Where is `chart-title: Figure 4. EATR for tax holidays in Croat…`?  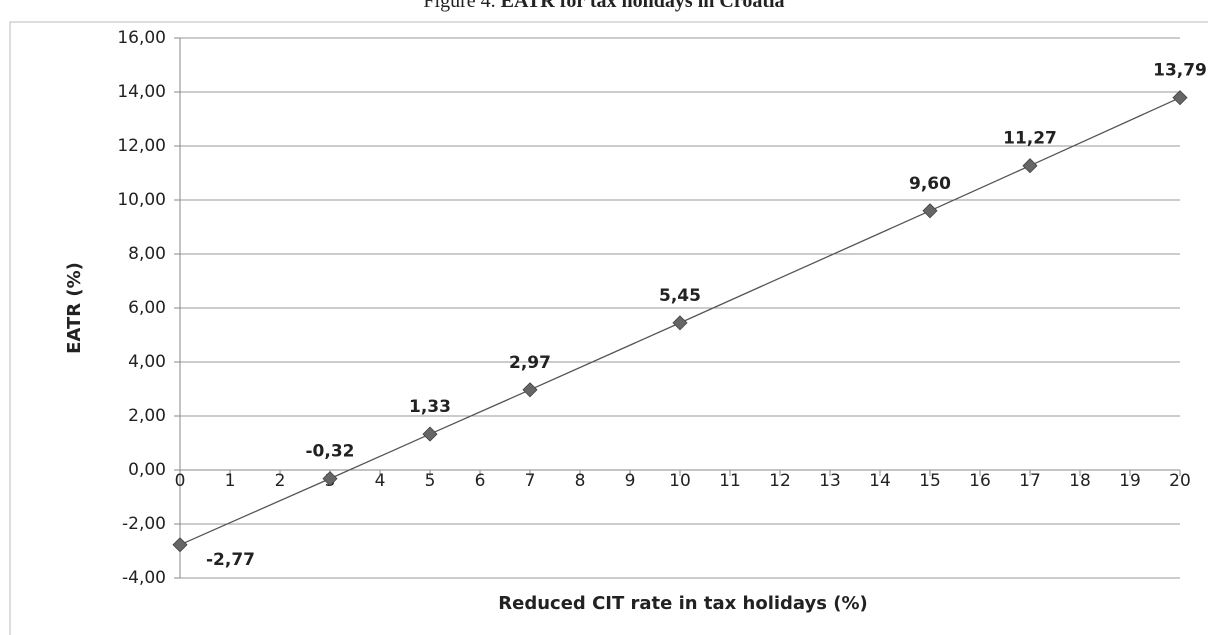 chart-title: Figure 4. EATR for tax holidays in Croat… is located at coordinates (603, 6).